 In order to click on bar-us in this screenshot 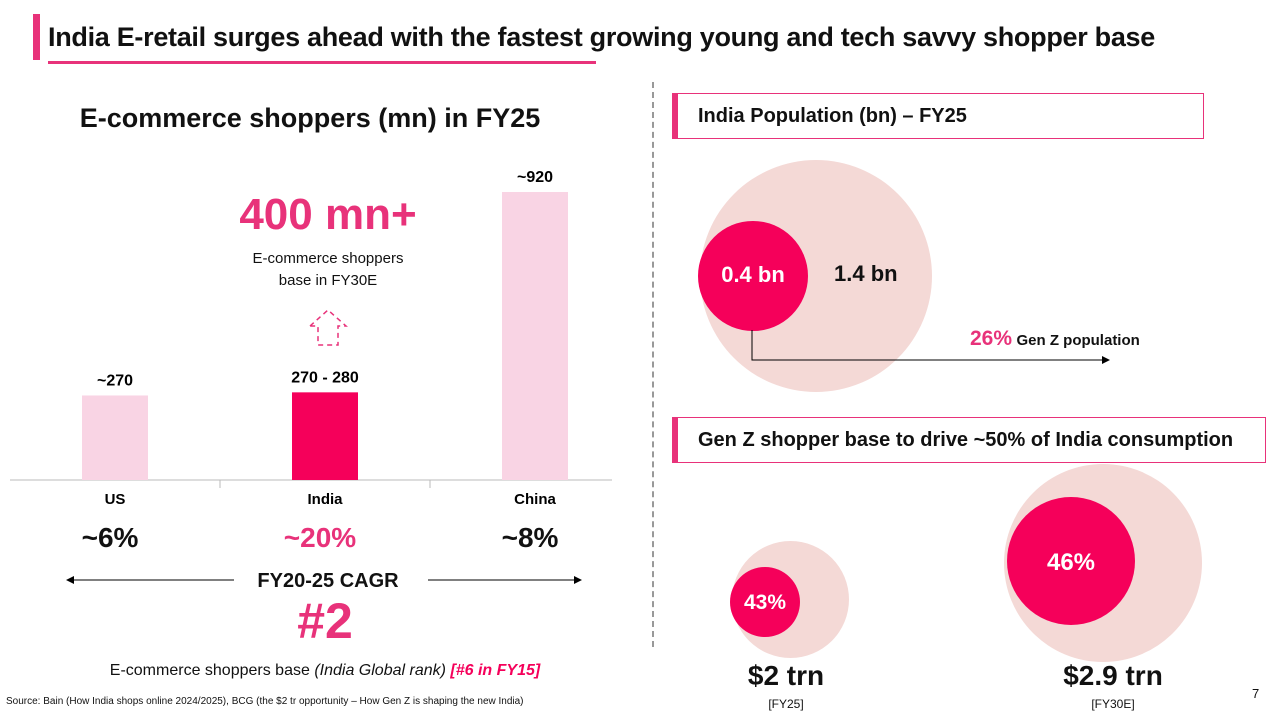, I will do `click(115, 437)`.